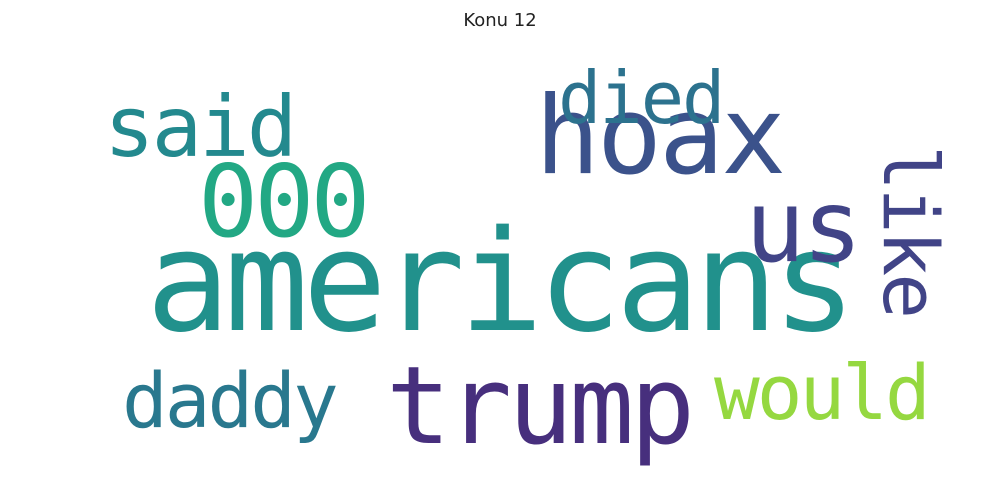 The image size is (1000, 500). I want to click on chart-title: Konu 12, so click(500, 20).